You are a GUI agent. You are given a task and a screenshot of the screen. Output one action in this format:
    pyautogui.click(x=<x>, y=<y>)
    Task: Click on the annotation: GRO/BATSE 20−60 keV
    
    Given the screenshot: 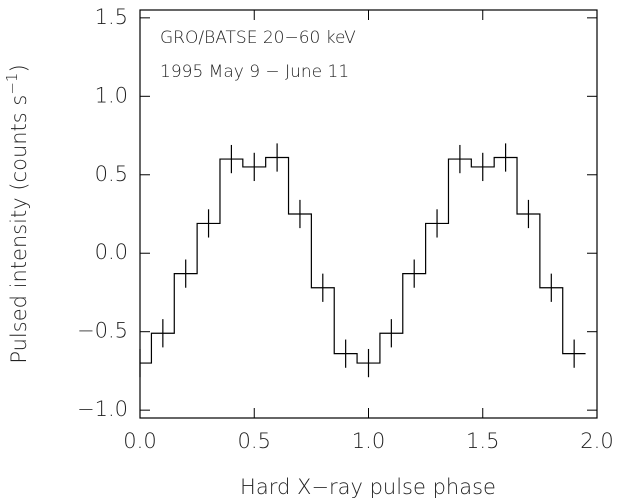 What is the action you would take?
    pyautogui.click(x=258, y=38)
    